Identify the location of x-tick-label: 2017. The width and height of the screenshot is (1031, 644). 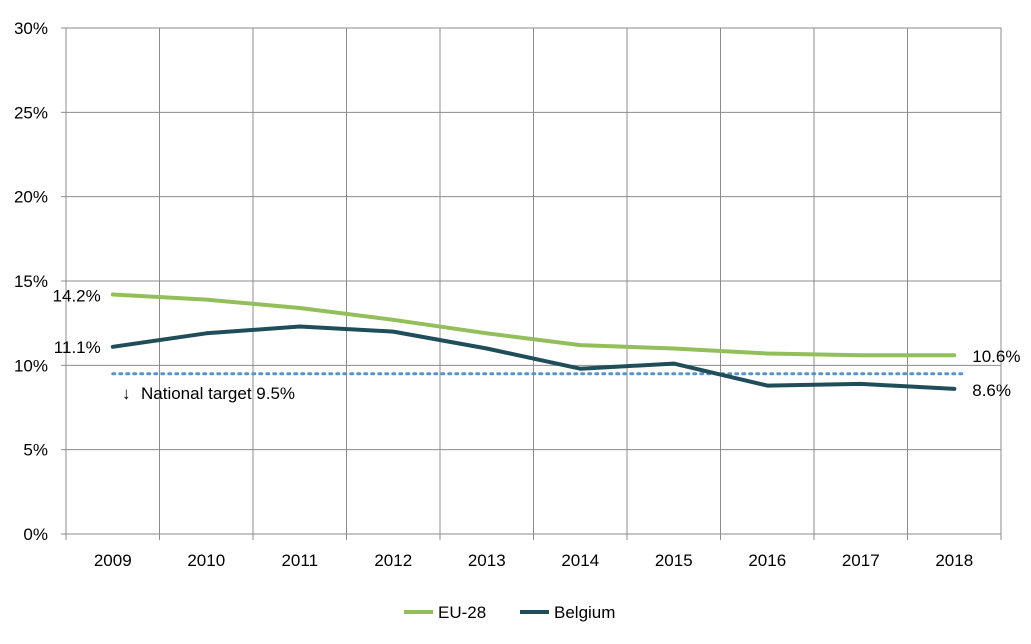
(861, 560).